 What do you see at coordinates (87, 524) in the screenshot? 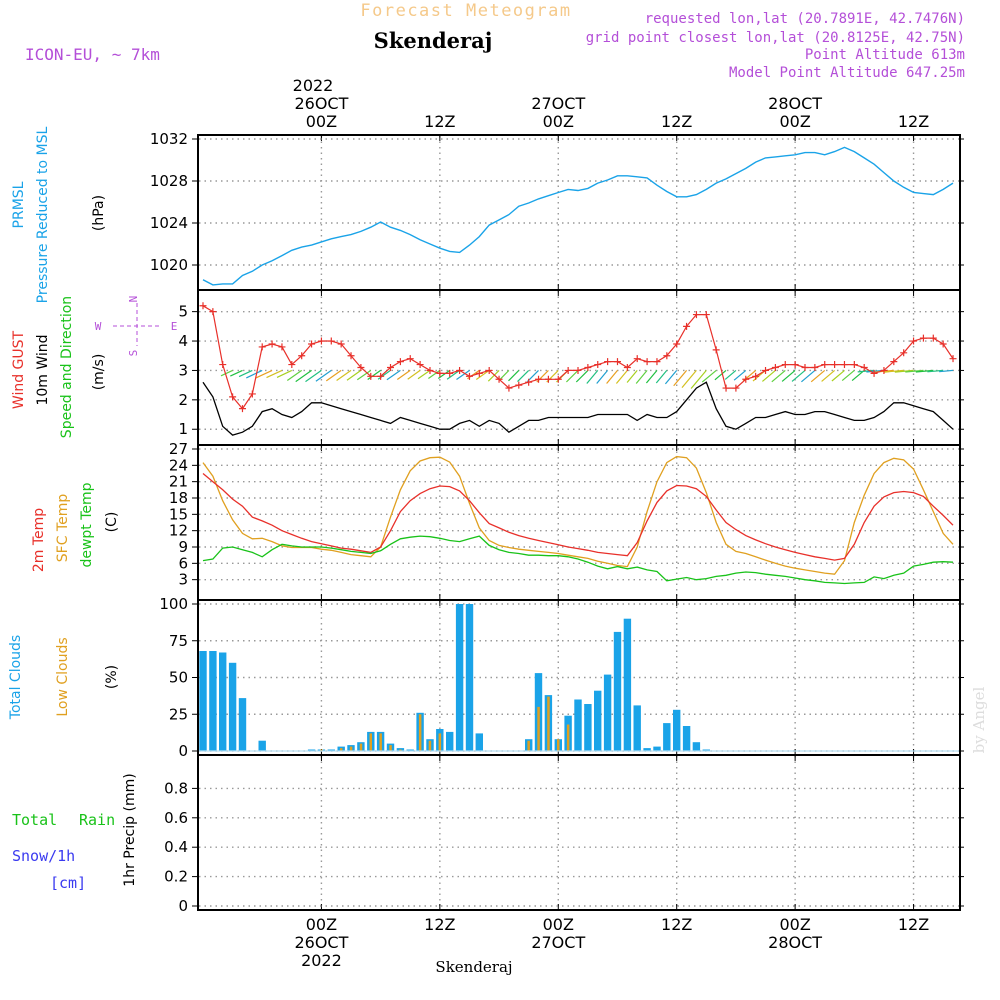
I see `dewpt-temp-label: dewpt Temp` at bounding box center [87, 524].